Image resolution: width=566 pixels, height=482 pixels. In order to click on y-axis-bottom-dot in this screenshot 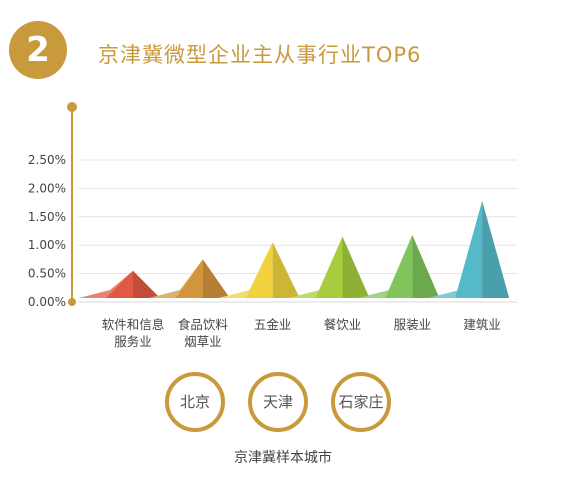, I will do `click(72, 302)`.